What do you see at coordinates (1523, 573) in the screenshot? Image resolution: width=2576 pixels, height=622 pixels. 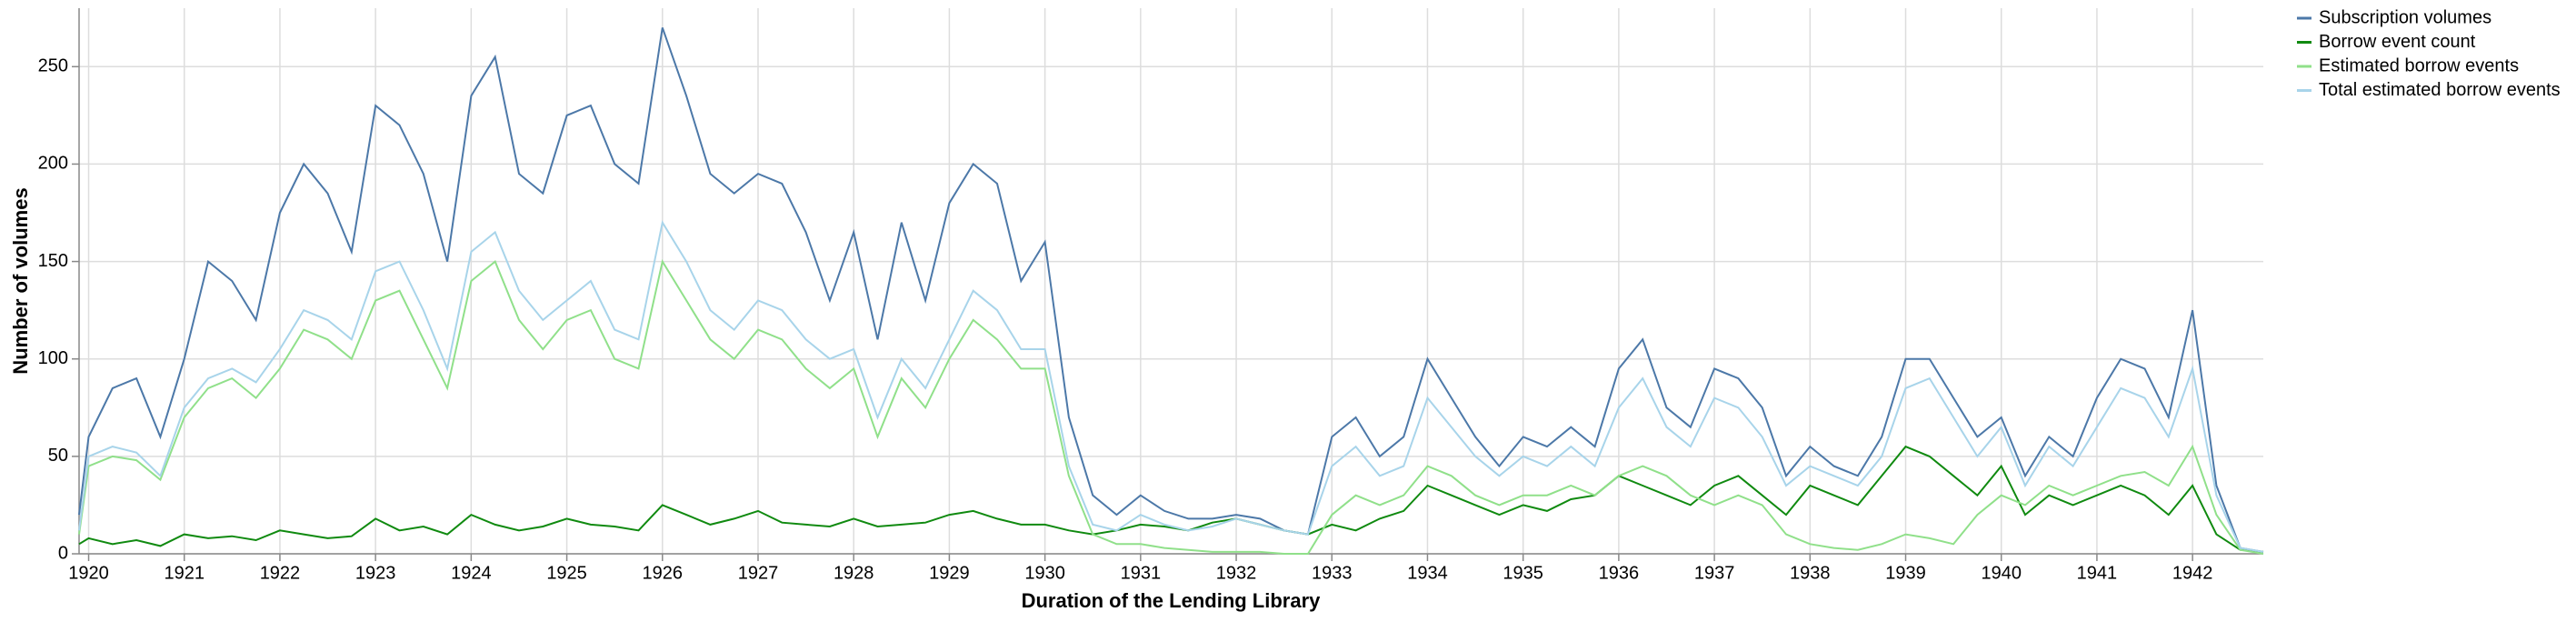 I see `x-tick-label: 1935` at bounding box center [1523, 573].